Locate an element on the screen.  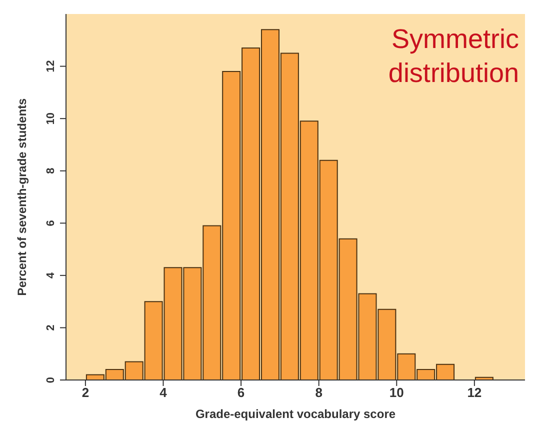
x-tick-label: 2 is located at coordinates (86, 392).